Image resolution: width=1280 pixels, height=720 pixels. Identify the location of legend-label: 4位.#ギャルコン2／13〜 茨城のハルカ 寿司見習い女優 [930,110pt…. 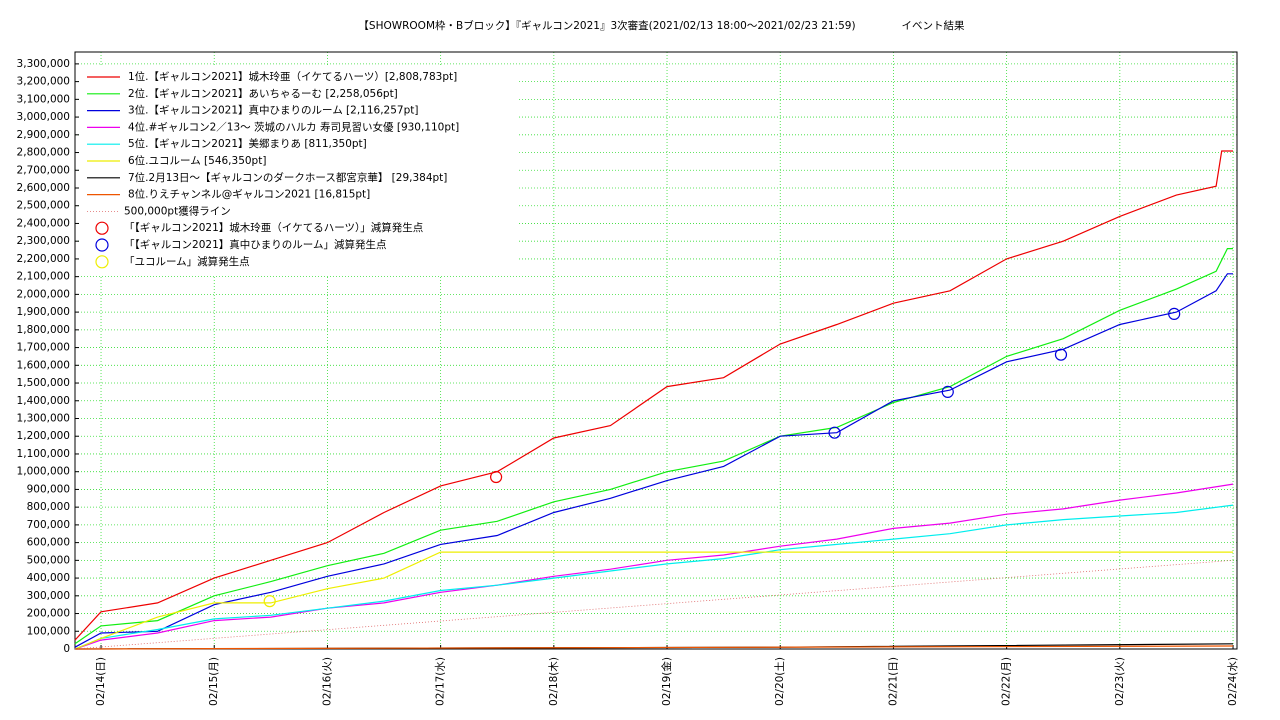
(293, 126).